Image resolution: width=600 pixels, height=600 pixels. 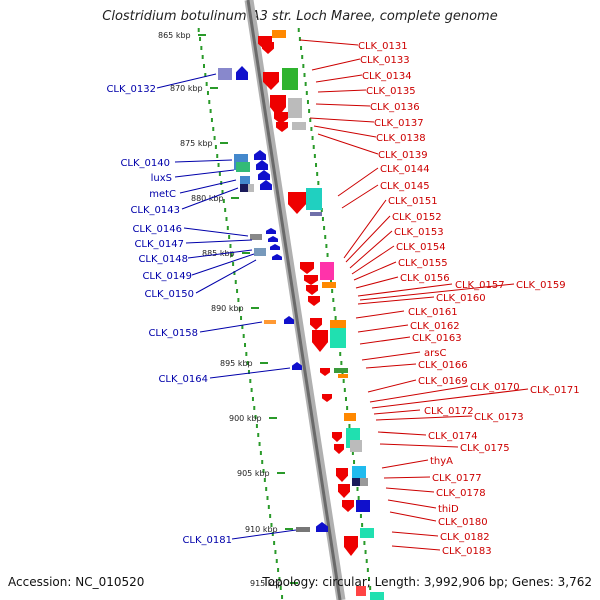 I want to click on scale-label: 870 kbp, so click(x=186, y=88).